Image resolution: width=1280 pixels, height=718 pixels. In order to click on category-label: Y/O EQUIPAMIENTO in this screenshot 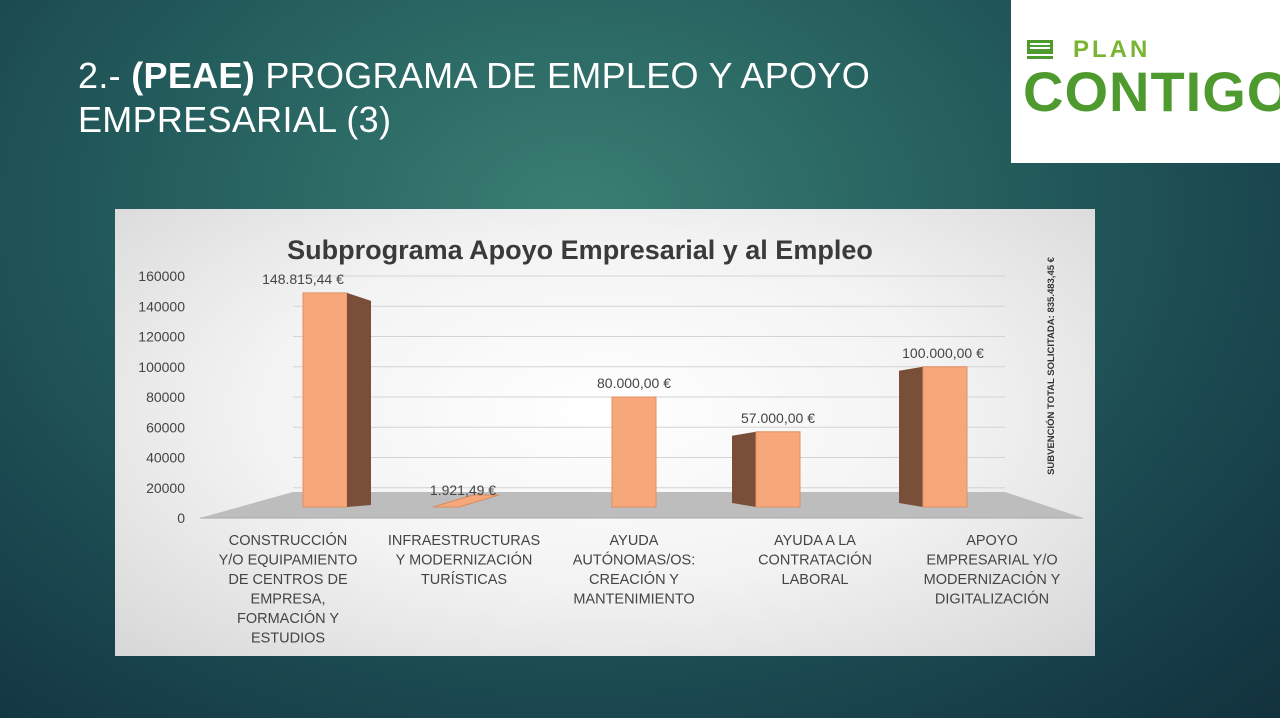, I will do `click(288, 561)`.